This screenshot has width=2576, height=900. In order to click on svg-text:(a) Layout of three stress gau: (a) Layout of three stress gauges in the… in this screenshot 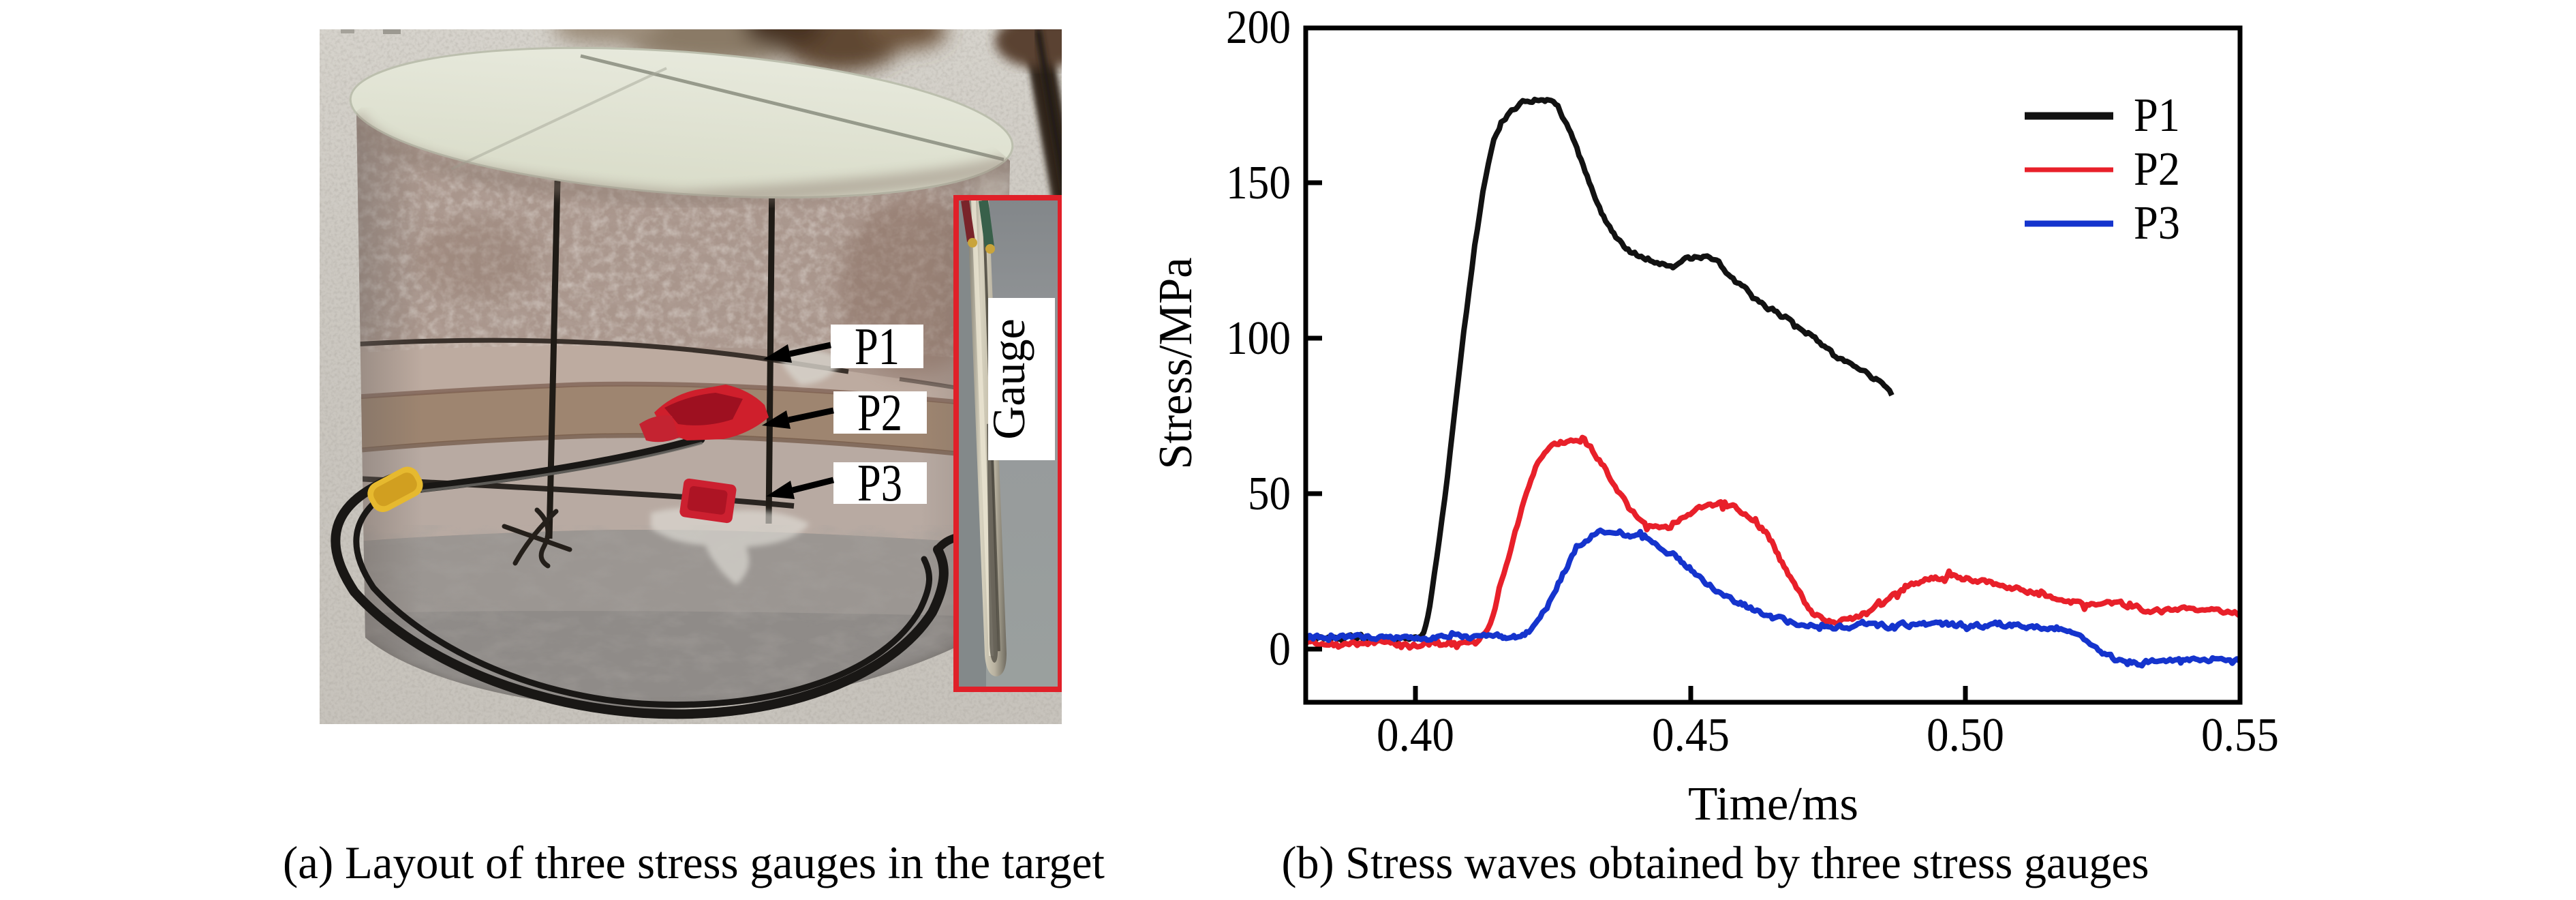, I will do `click(694, 862)`.